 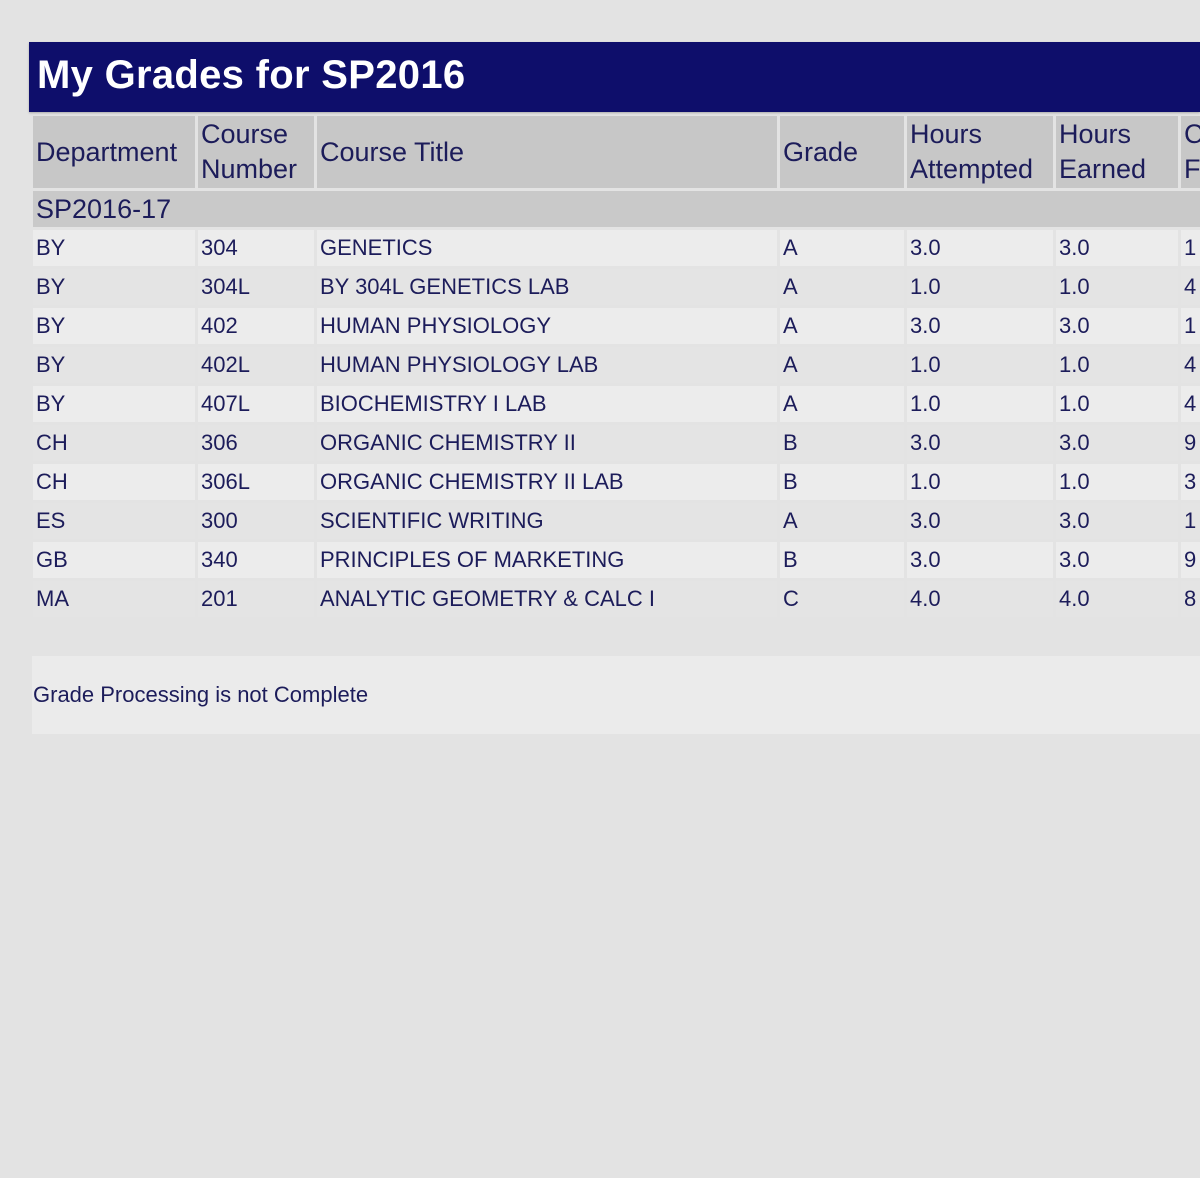 What do you see at coordinates (842, 599) in the screenshot?
I see `cell-grade: C` at bounding box center [842, 599].